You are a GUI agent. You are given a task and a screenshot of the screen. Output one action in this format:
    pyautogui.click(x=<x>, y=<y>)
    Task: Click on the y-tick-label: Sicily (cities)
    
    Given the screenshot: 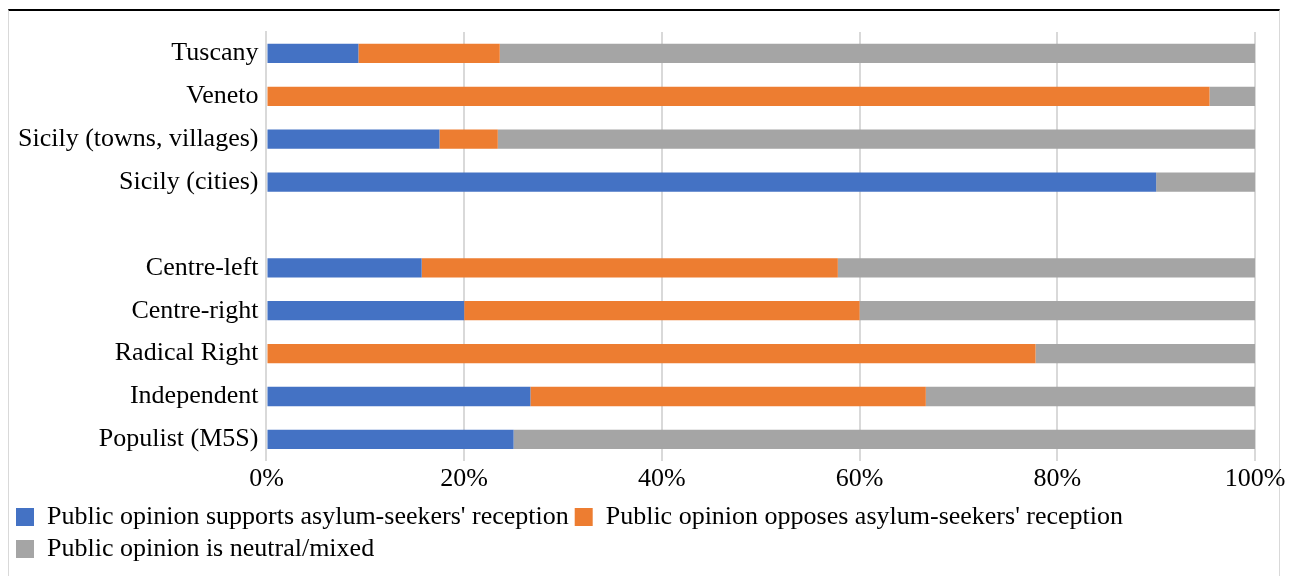 What is the action you would take?
    pyautogui.click(x=189, y=180)
    